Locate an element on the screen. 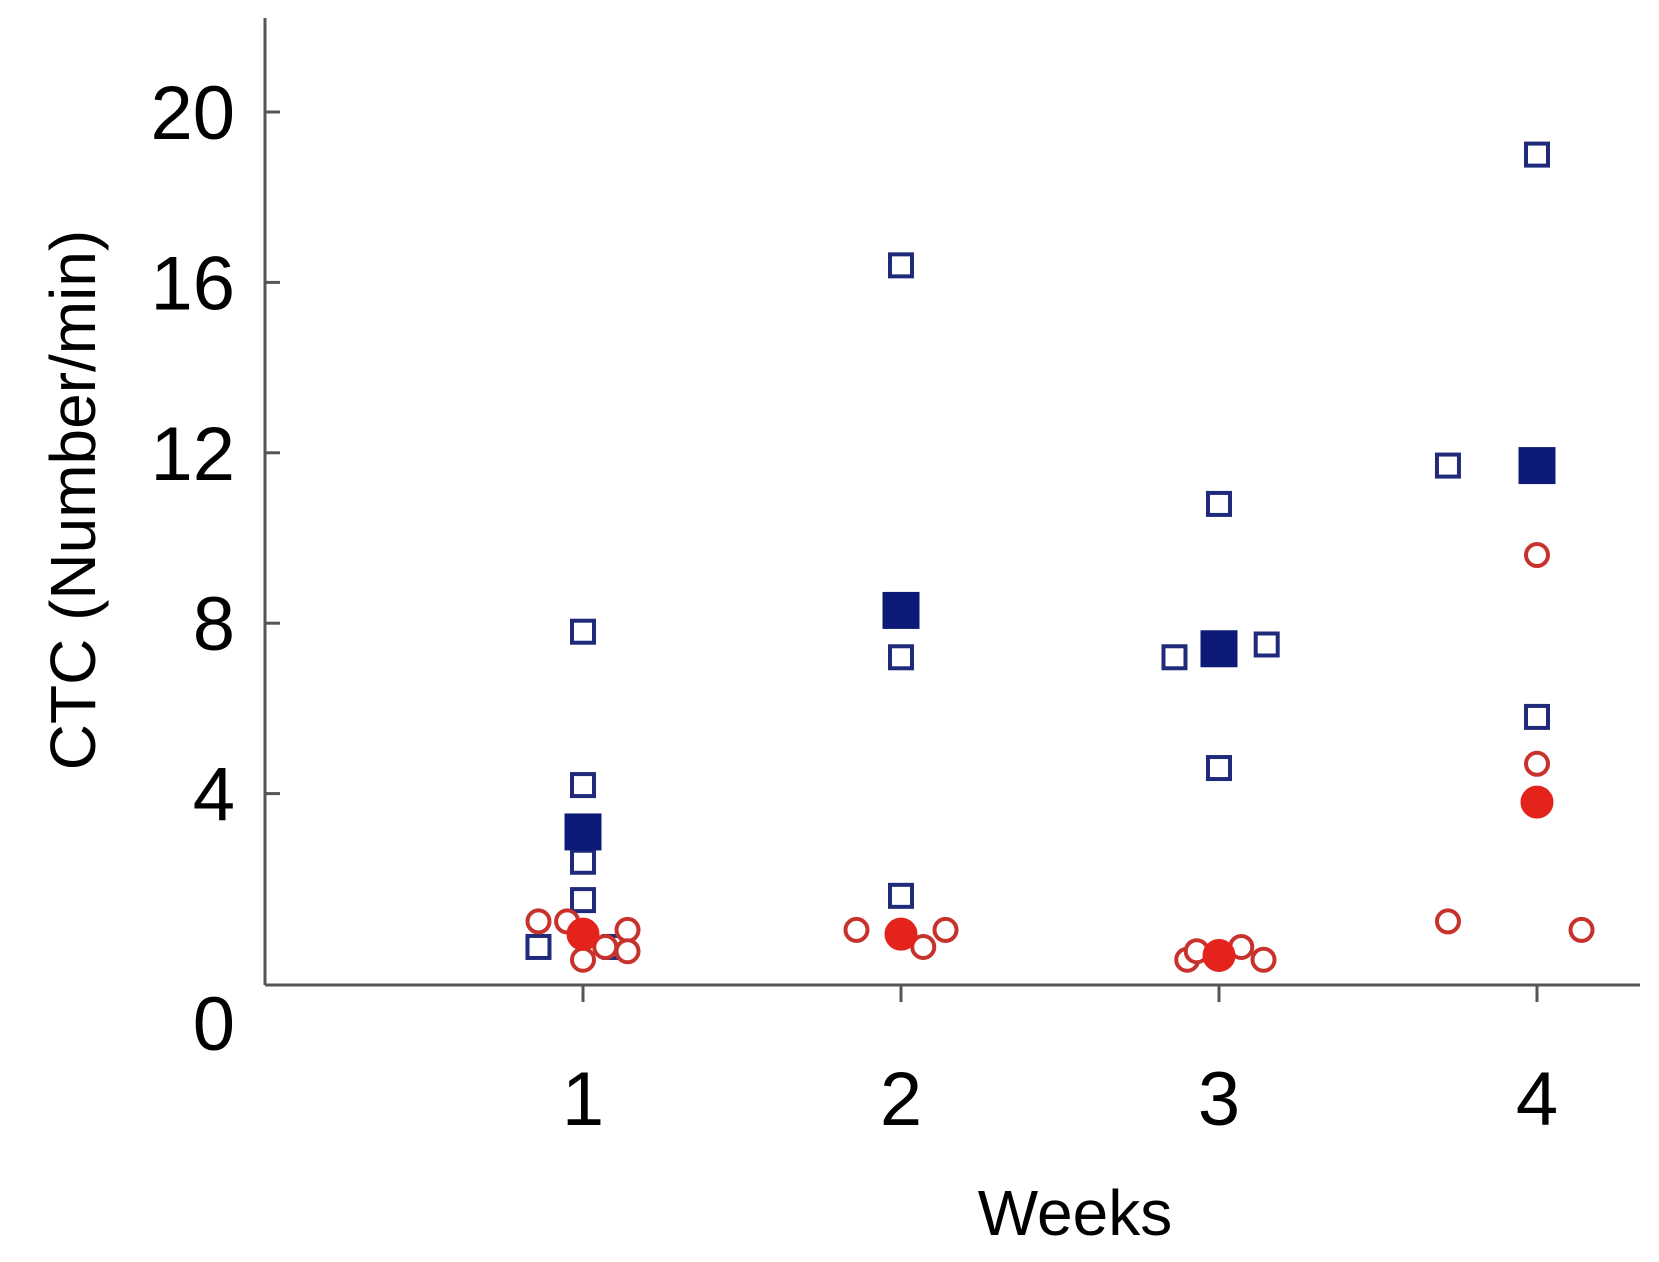 This screenshot has width=1659, height=1262. y-tick-label: 8 is located at coordinates (214, 624).